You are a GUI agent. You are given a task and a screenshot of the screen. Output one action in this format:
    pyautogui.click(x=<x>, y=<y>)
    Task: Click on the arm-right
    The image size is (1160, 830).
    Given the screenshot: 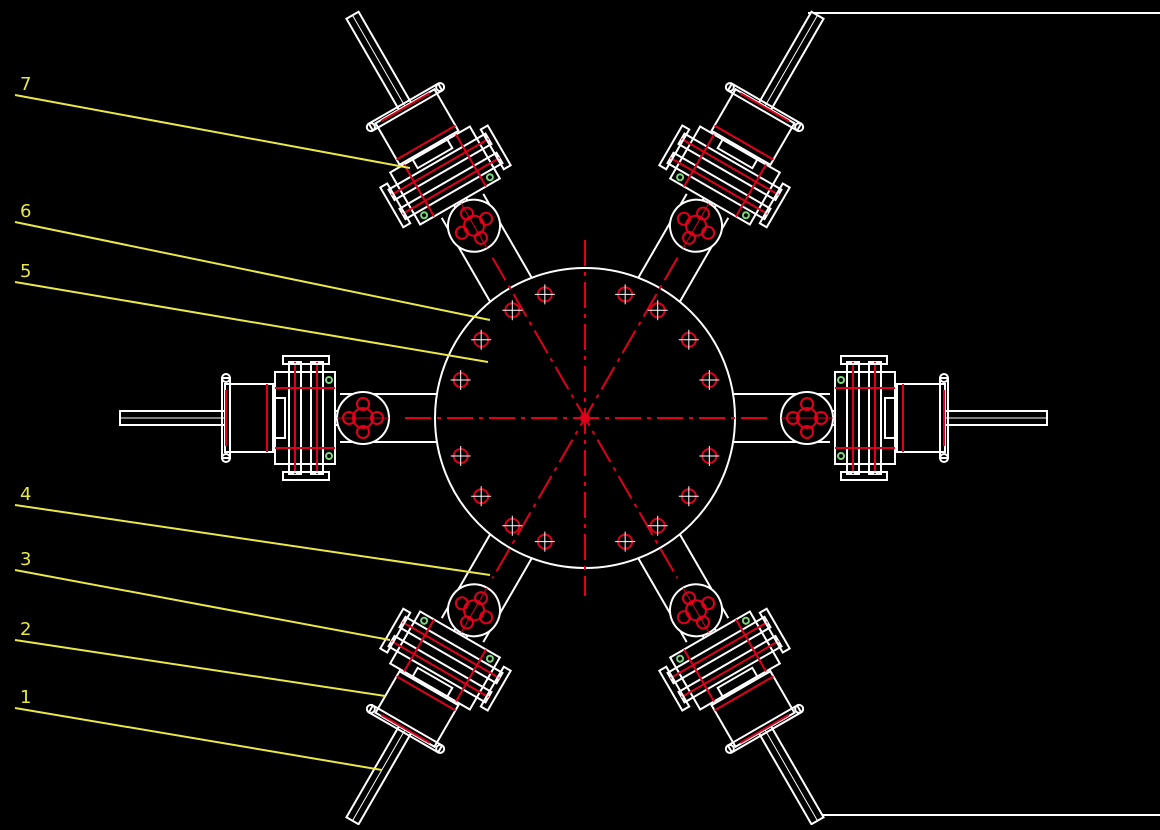 What is the action you would take?
    pyautogui.click(x=886, y=418)
    